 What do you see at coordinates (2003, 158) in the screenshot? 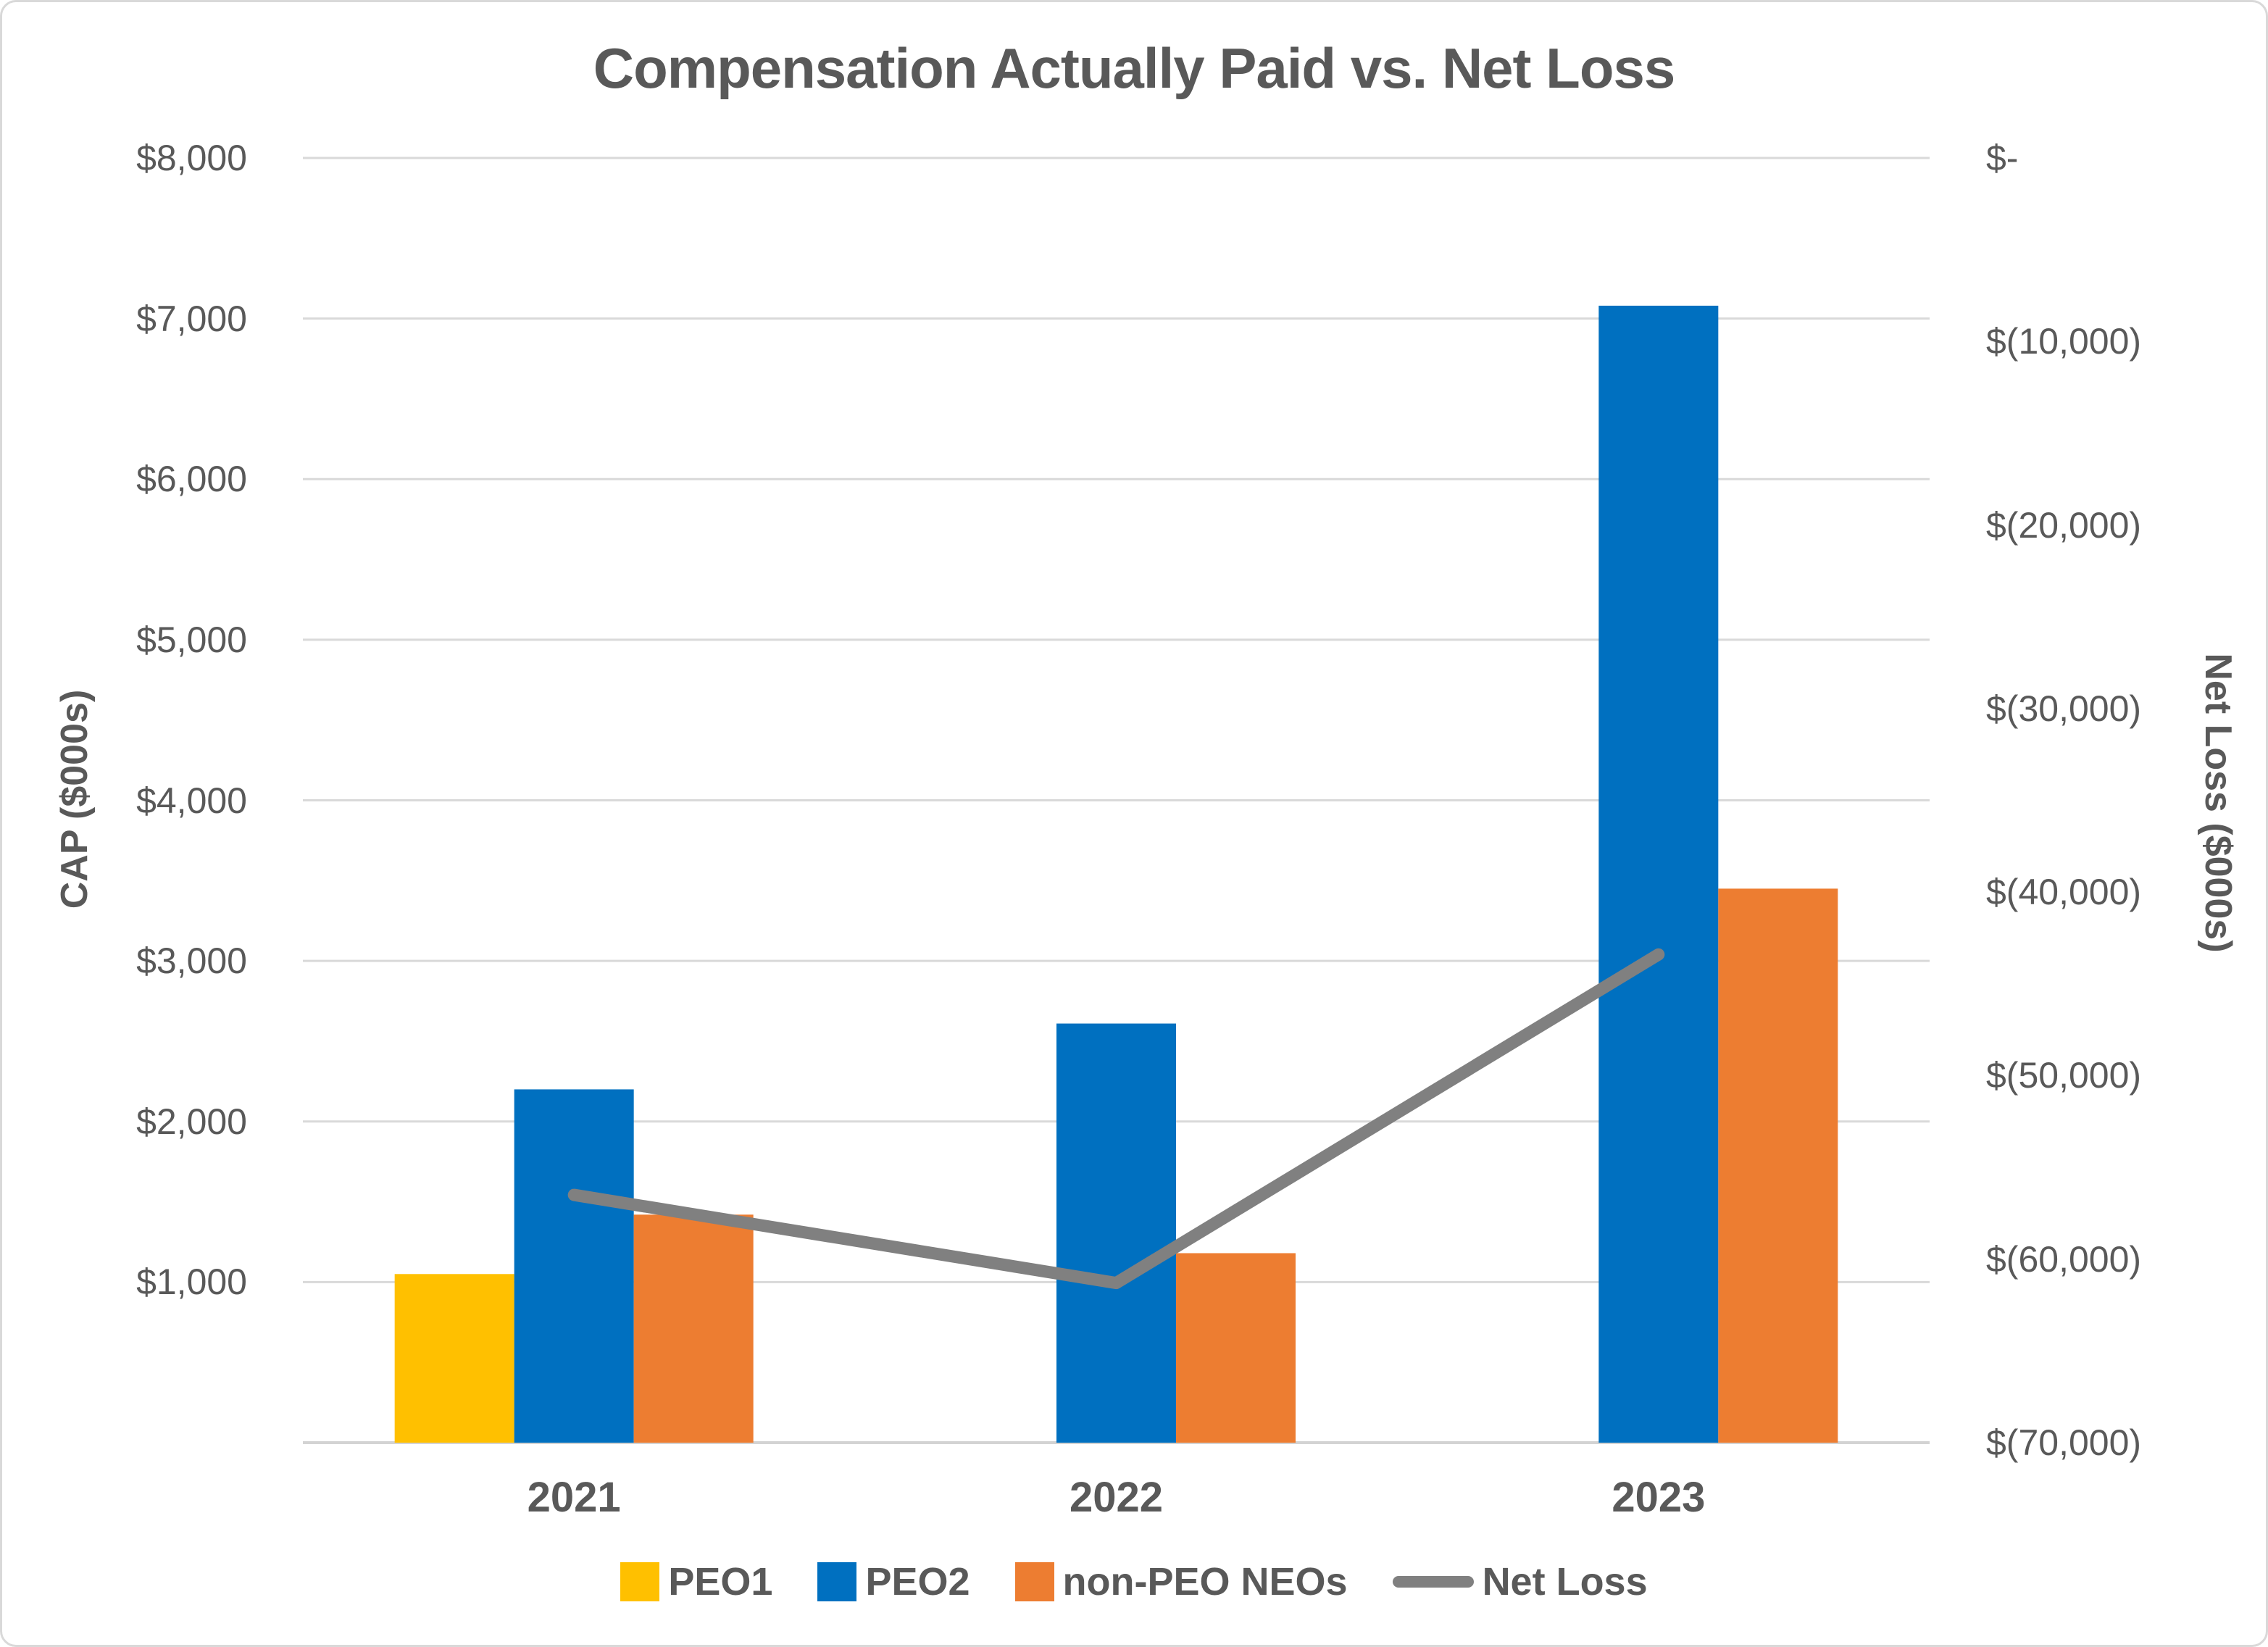
I see `right-axis-tick: $-` at bounding box center [2003, 158].